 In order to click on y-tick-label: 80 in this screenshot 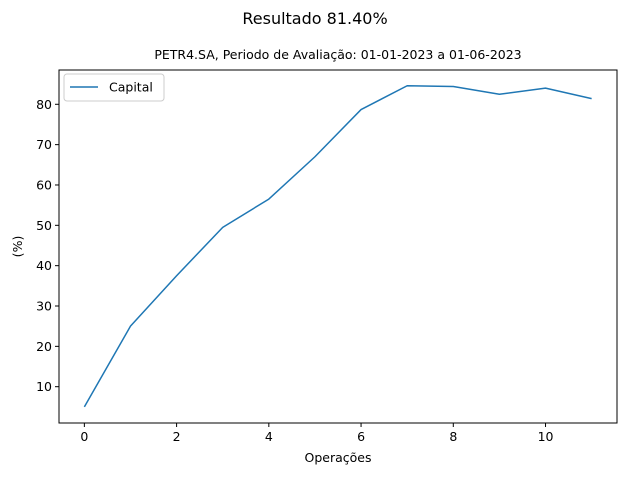, I will do `click(44, 104)`.